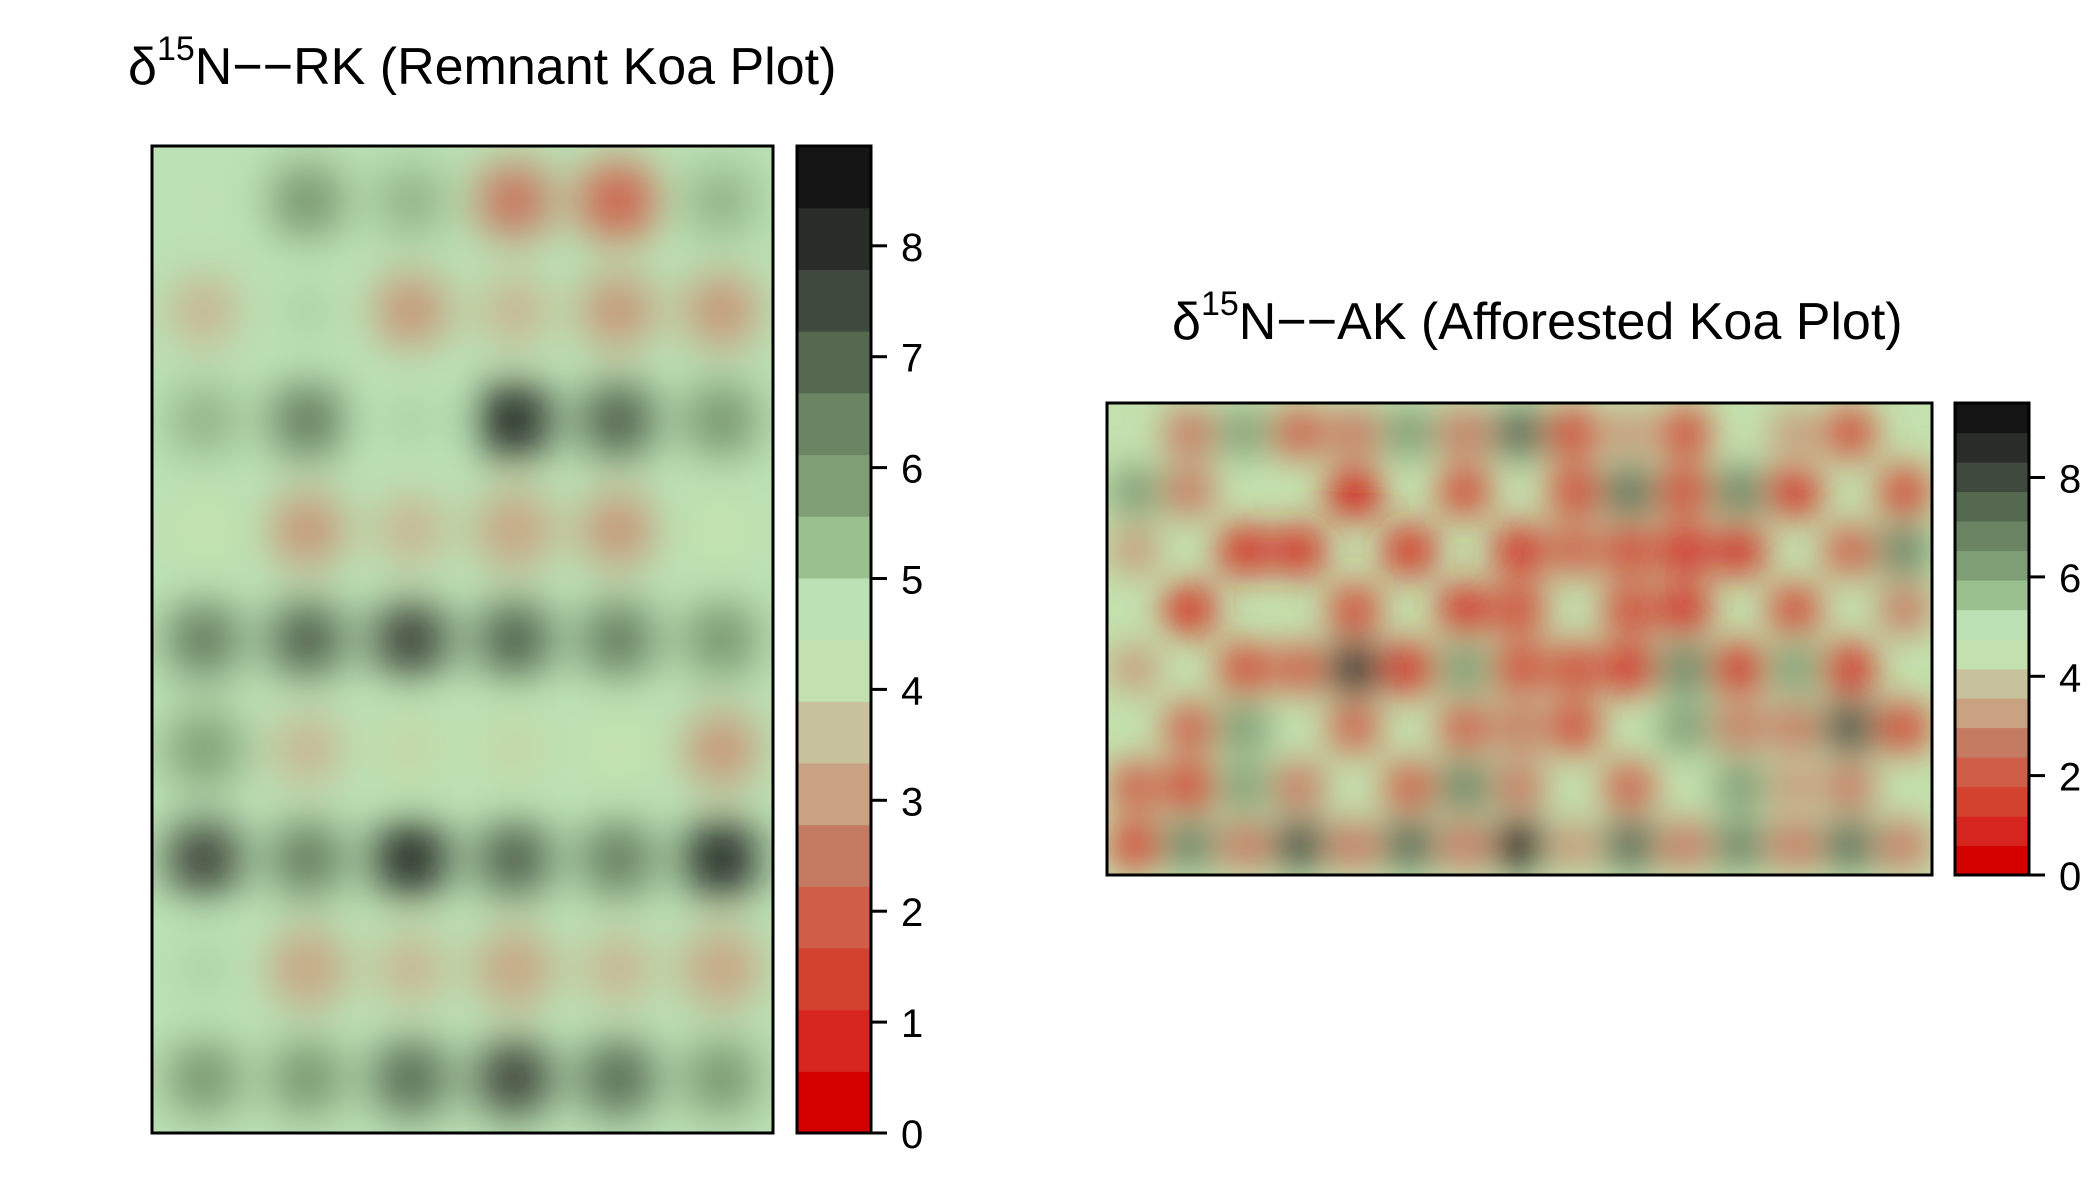  What do you see at coordinates (912, 359) in the screenshot?
I see `colorbar-tick-label: 7` at bounding box center [912, 359].